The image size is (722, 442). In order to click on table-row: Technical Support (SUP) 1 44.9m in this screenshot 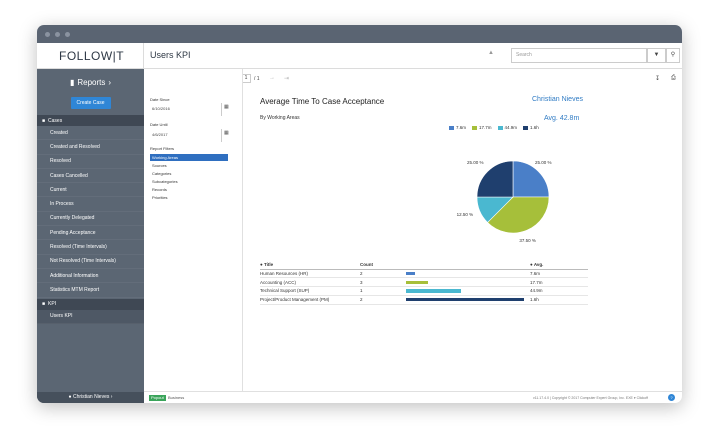, I will do `click(424, 291)`.